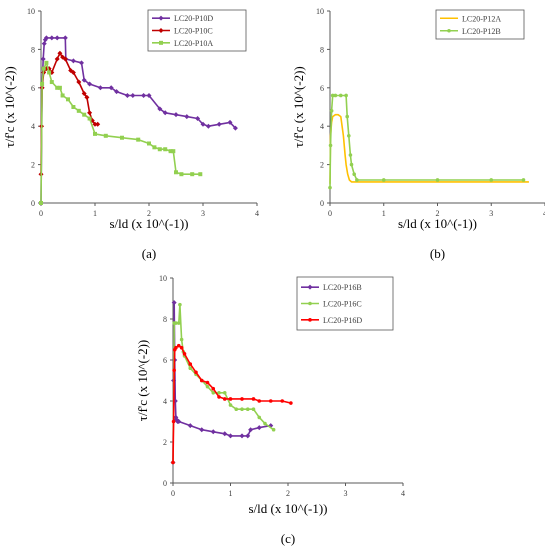  I want to click on series-line-LC20-P16C, so click(223, 383).